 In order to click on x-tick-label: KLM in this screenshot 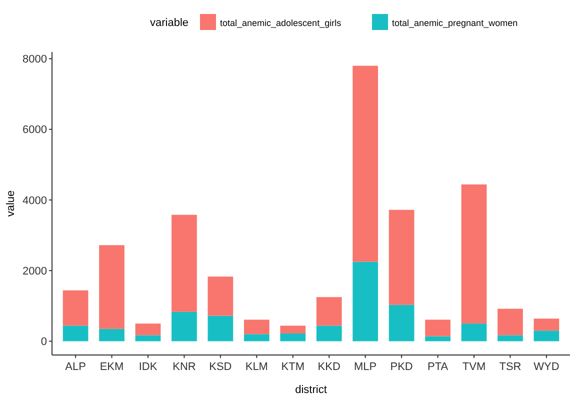, I will do `click(256, 367)`.